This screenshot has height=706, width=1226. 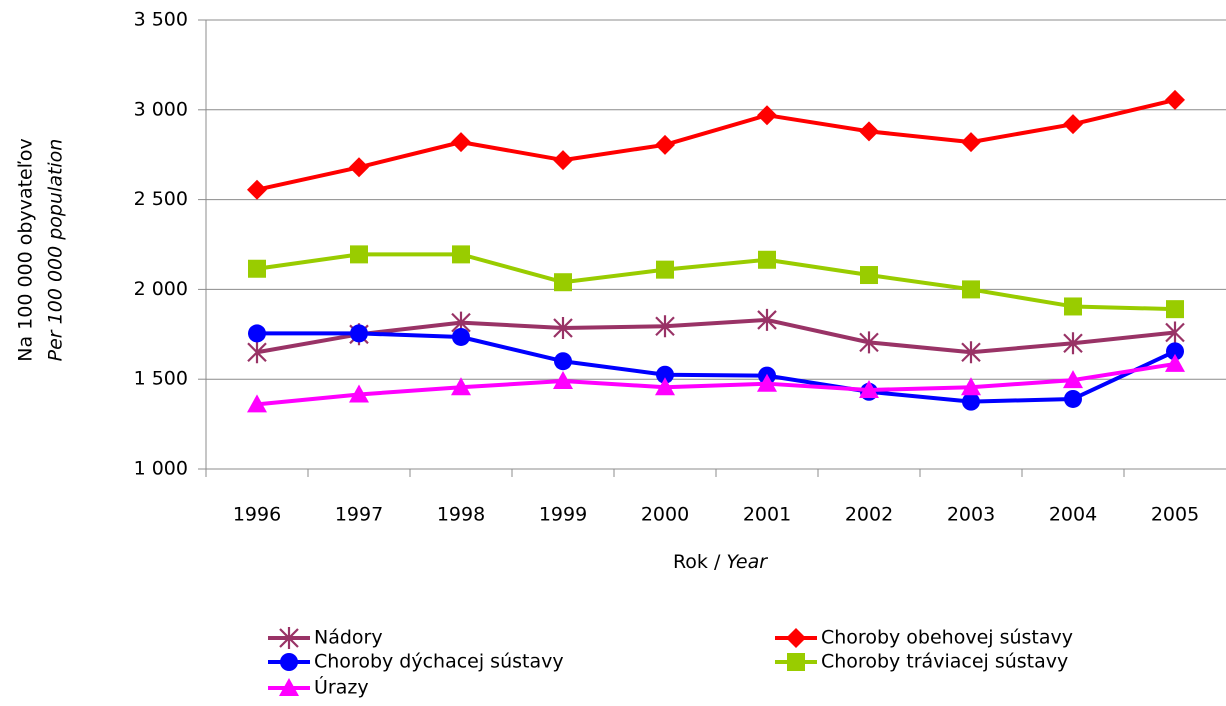 I want to click on y-tick-label: 1 500, so click(x=161, y=379).